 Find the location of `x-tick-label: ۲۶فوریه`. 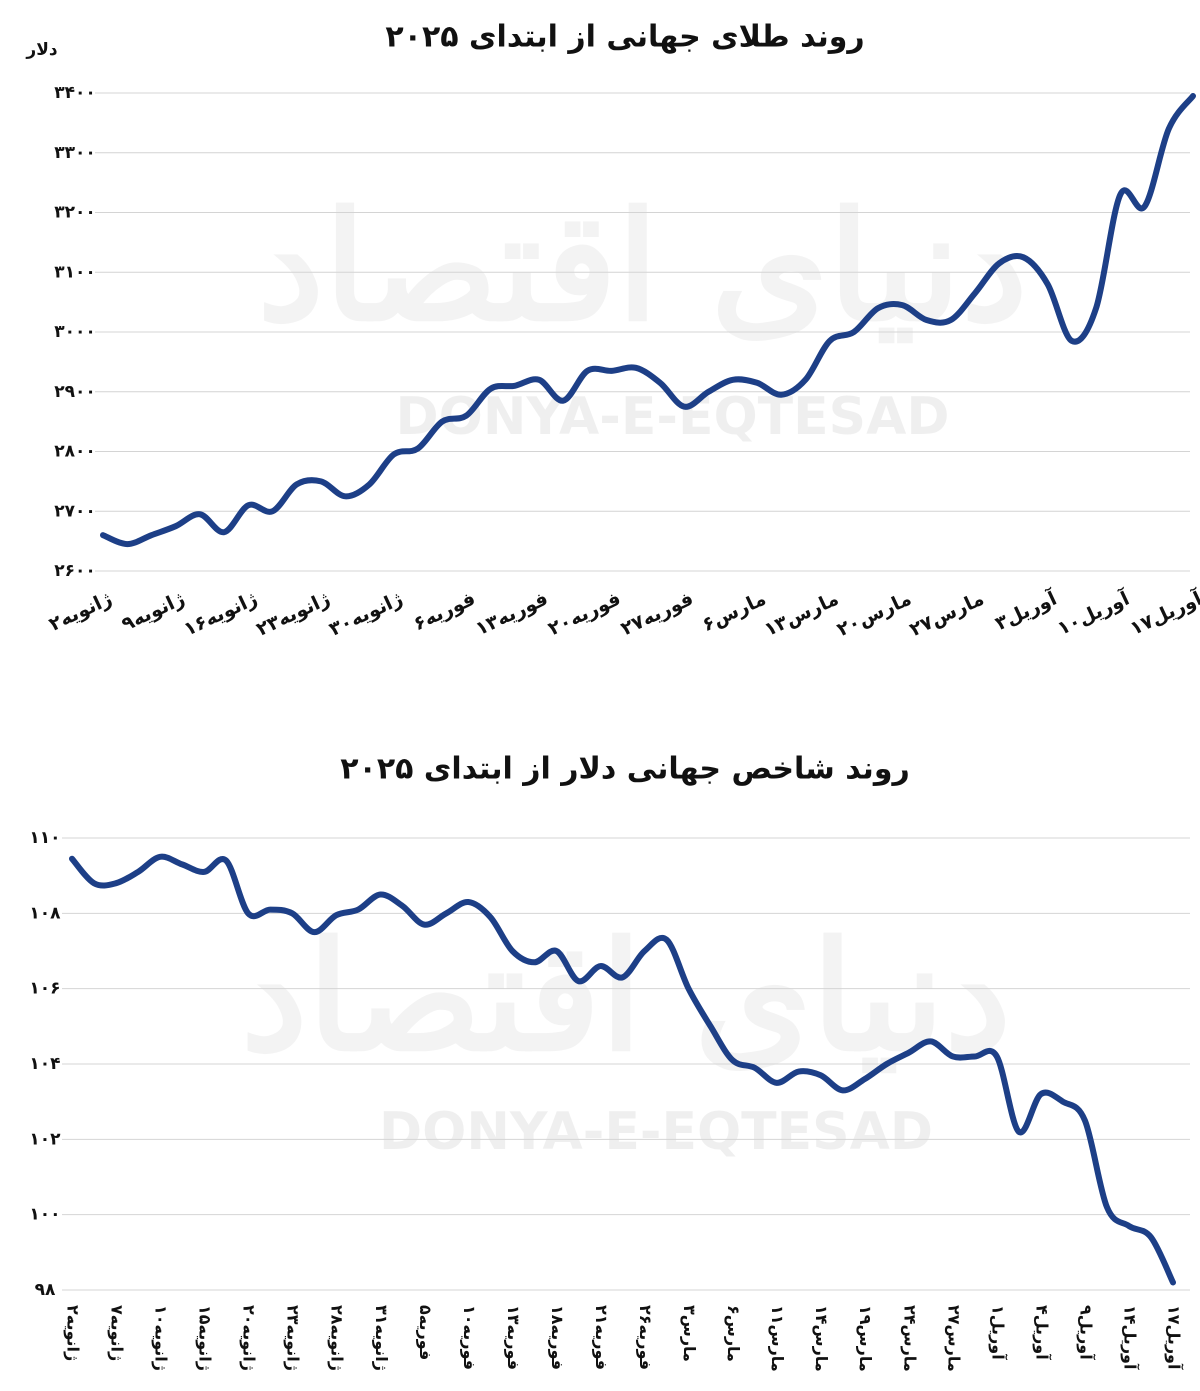

x-tick-label: ۲۶فوریه is located at coordinates (645, 1337).